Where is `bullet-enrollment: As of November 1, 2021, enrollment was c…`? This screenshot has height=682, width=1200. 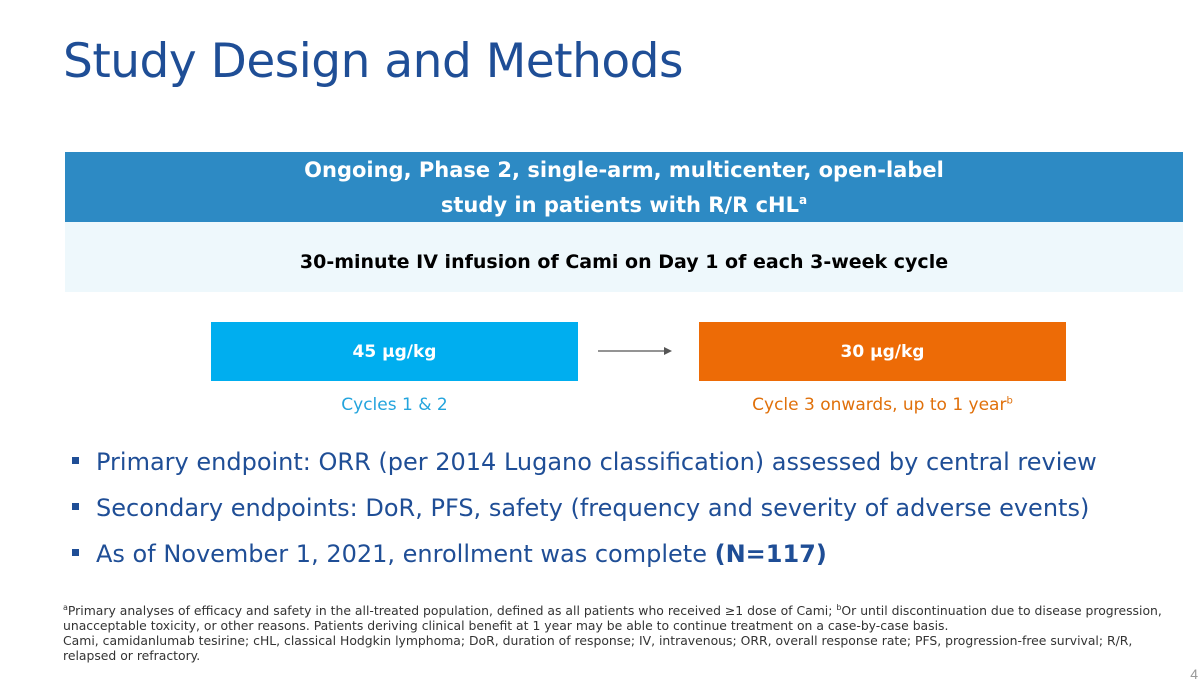
bullet-enrollment: As of November 1, 2021, enrollment was c… is located at coordinates (584, 561).